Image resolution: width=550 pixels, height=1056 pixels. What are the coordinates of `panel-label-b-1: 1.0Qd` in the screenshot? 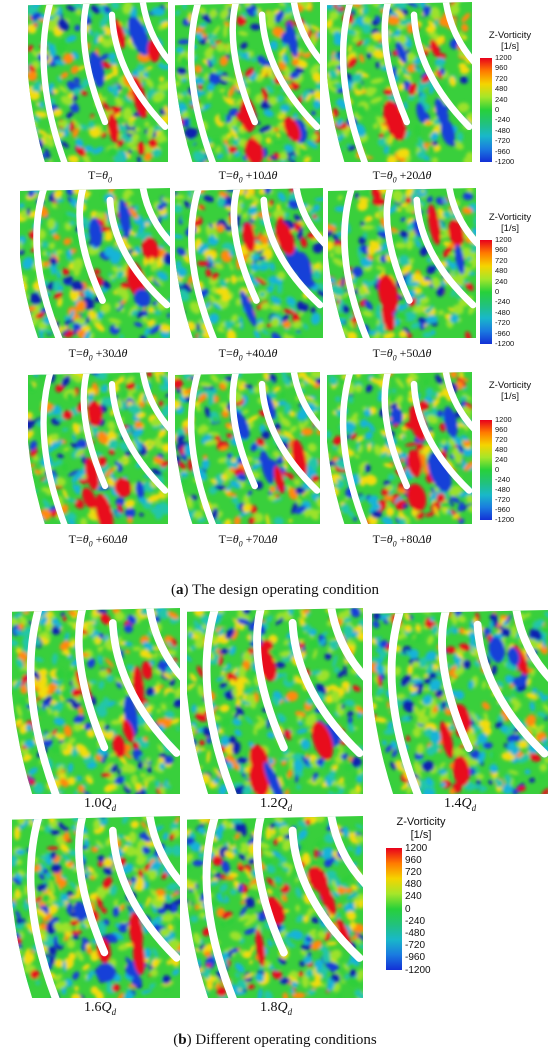 It's located at (100, 804).